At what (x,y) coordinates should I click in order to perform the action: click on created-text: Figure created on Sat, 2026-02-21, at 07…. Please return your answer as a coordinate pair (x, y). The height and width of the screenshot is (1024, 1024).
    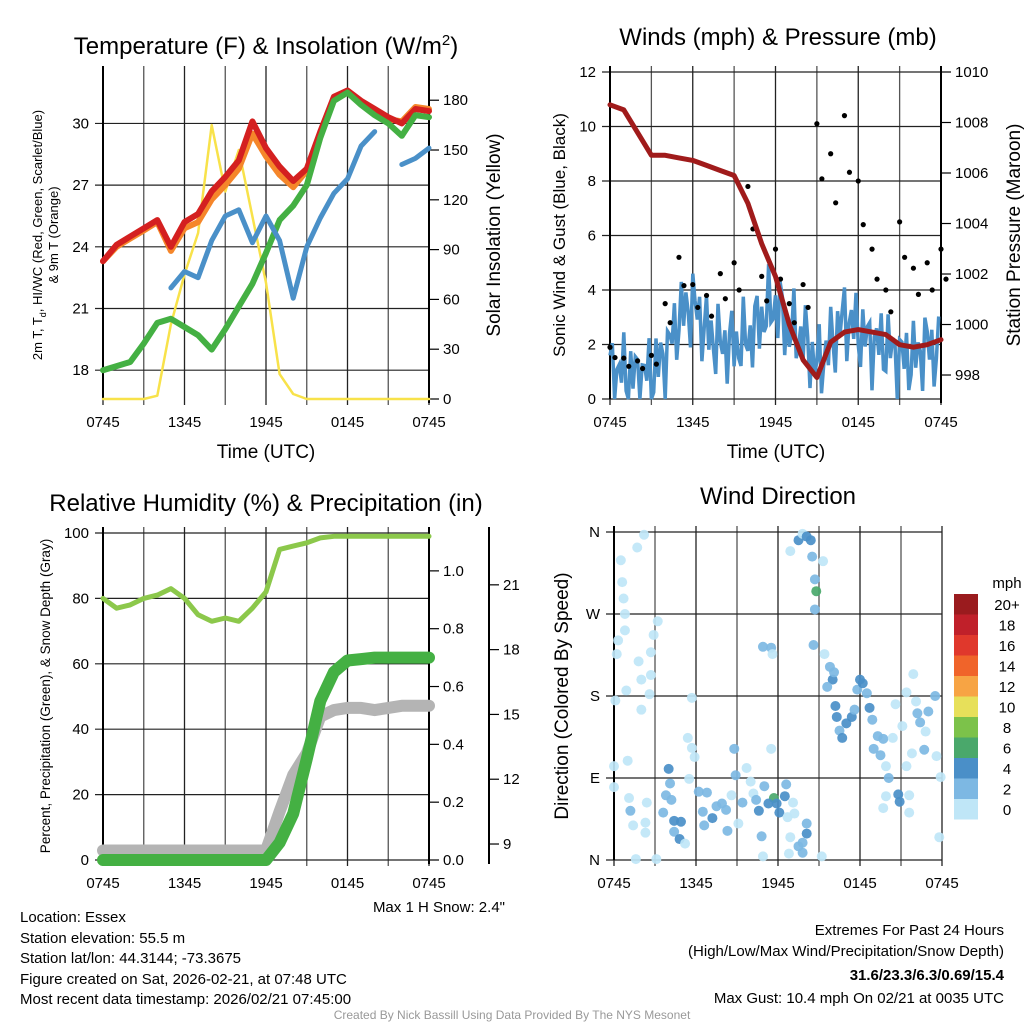
    Looking at the image, I should click on (183, 979).